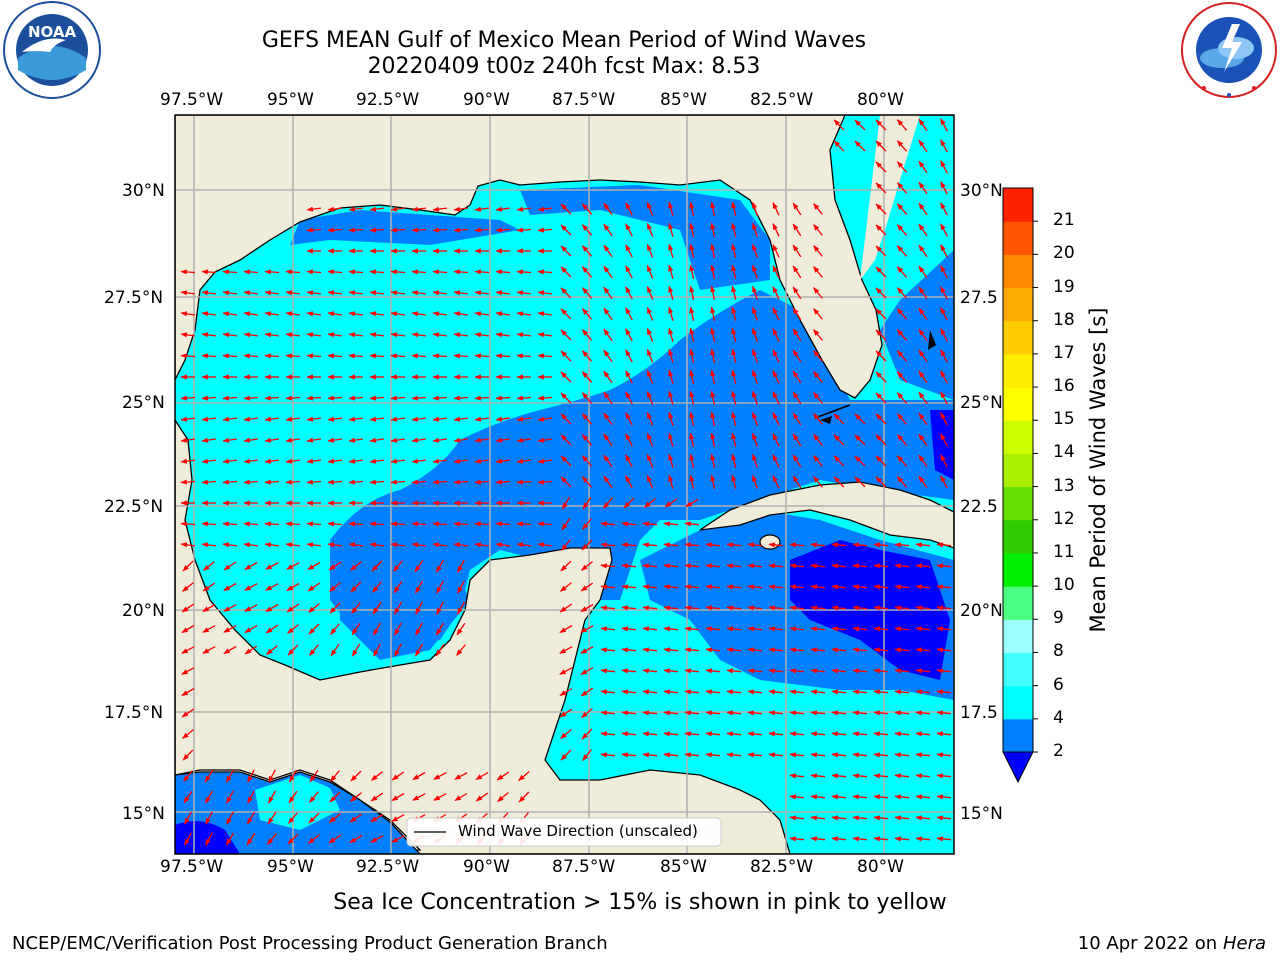 This screenshot has height=960, width=1280. What do you see at coordinates (134, 713) in the screenshot?
I see `lat-label-left-6: 17.5°N` at bounding box center [134, 713].